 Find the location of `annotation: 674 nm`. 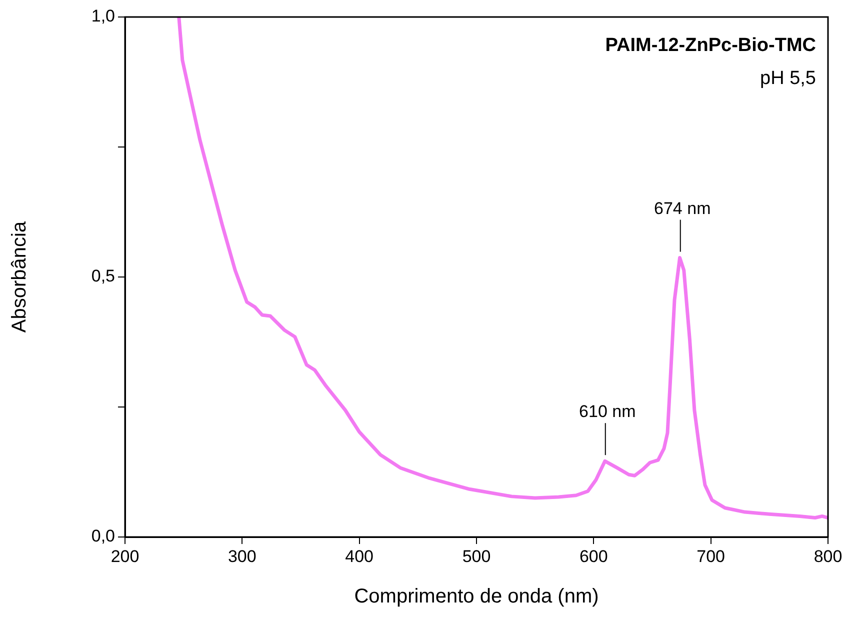

annotation: 674 nm is located at coordinates (682, 208).